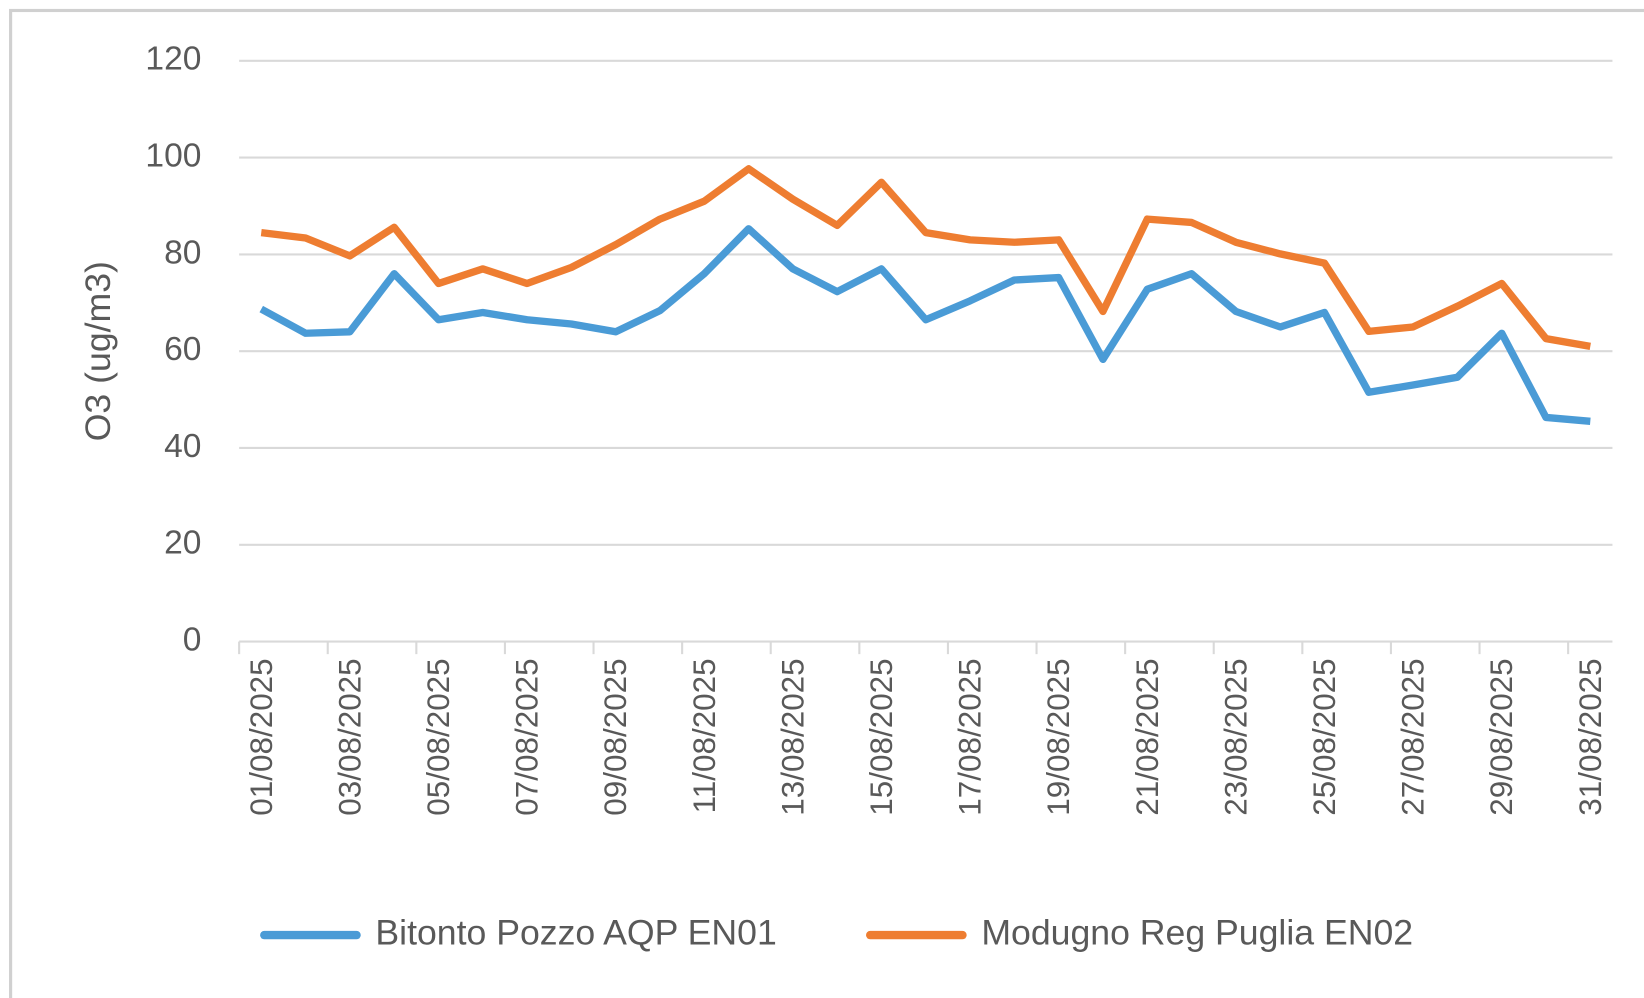 The height and width of the screenshot is (998, 1644). Describe the element at coordinates (615, 736) in the screenshot. I see `x-tick-label: 09/08/2025` at that location.